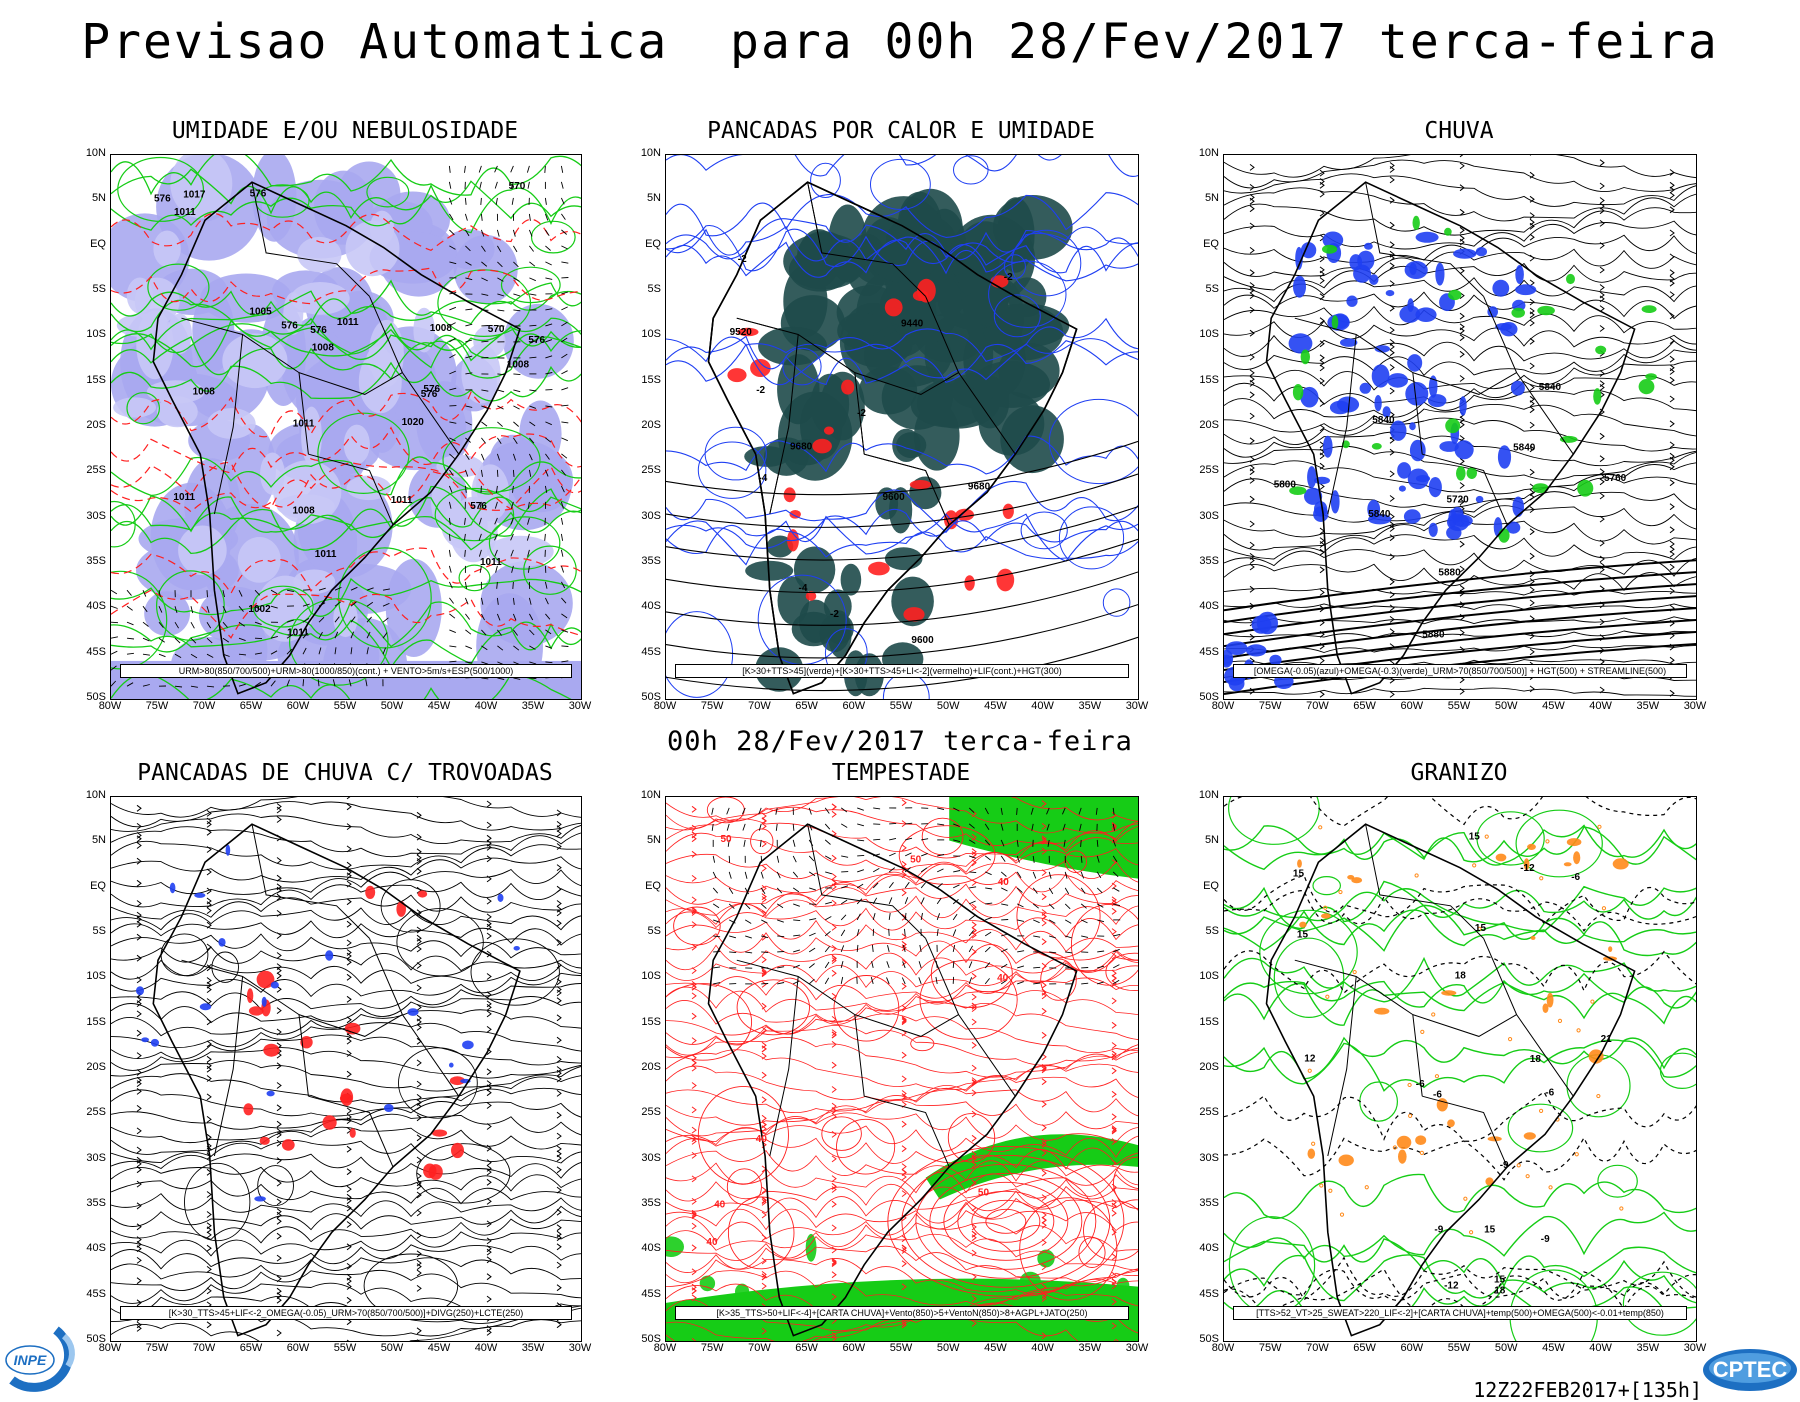 The image size is (1800, 1402). What do you see at coordinates (1695, 706) in the screenshot?
I see `lon-tick-label: 30W` at bounding box center [1695, 706].